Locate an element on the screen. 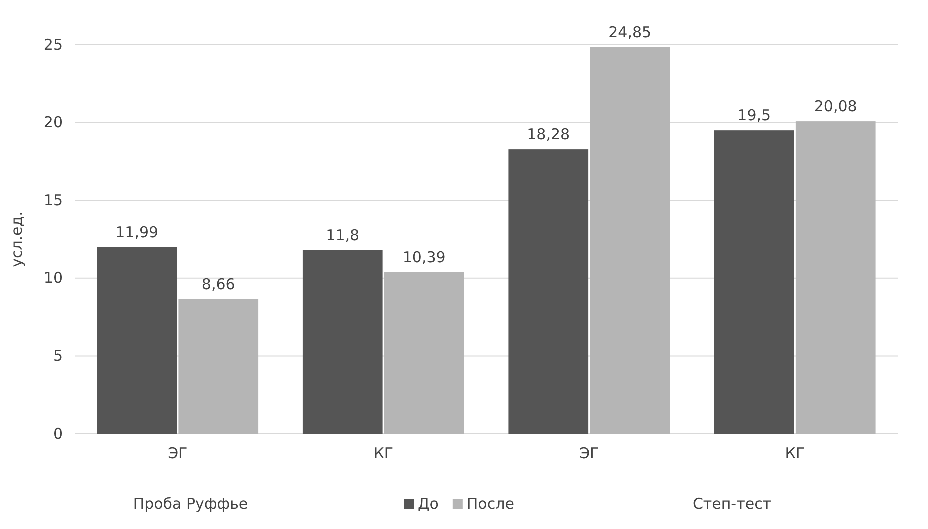 This screenshot has height=529, width=928. y-tick-label: 5 is located at coordinates (58, 356).